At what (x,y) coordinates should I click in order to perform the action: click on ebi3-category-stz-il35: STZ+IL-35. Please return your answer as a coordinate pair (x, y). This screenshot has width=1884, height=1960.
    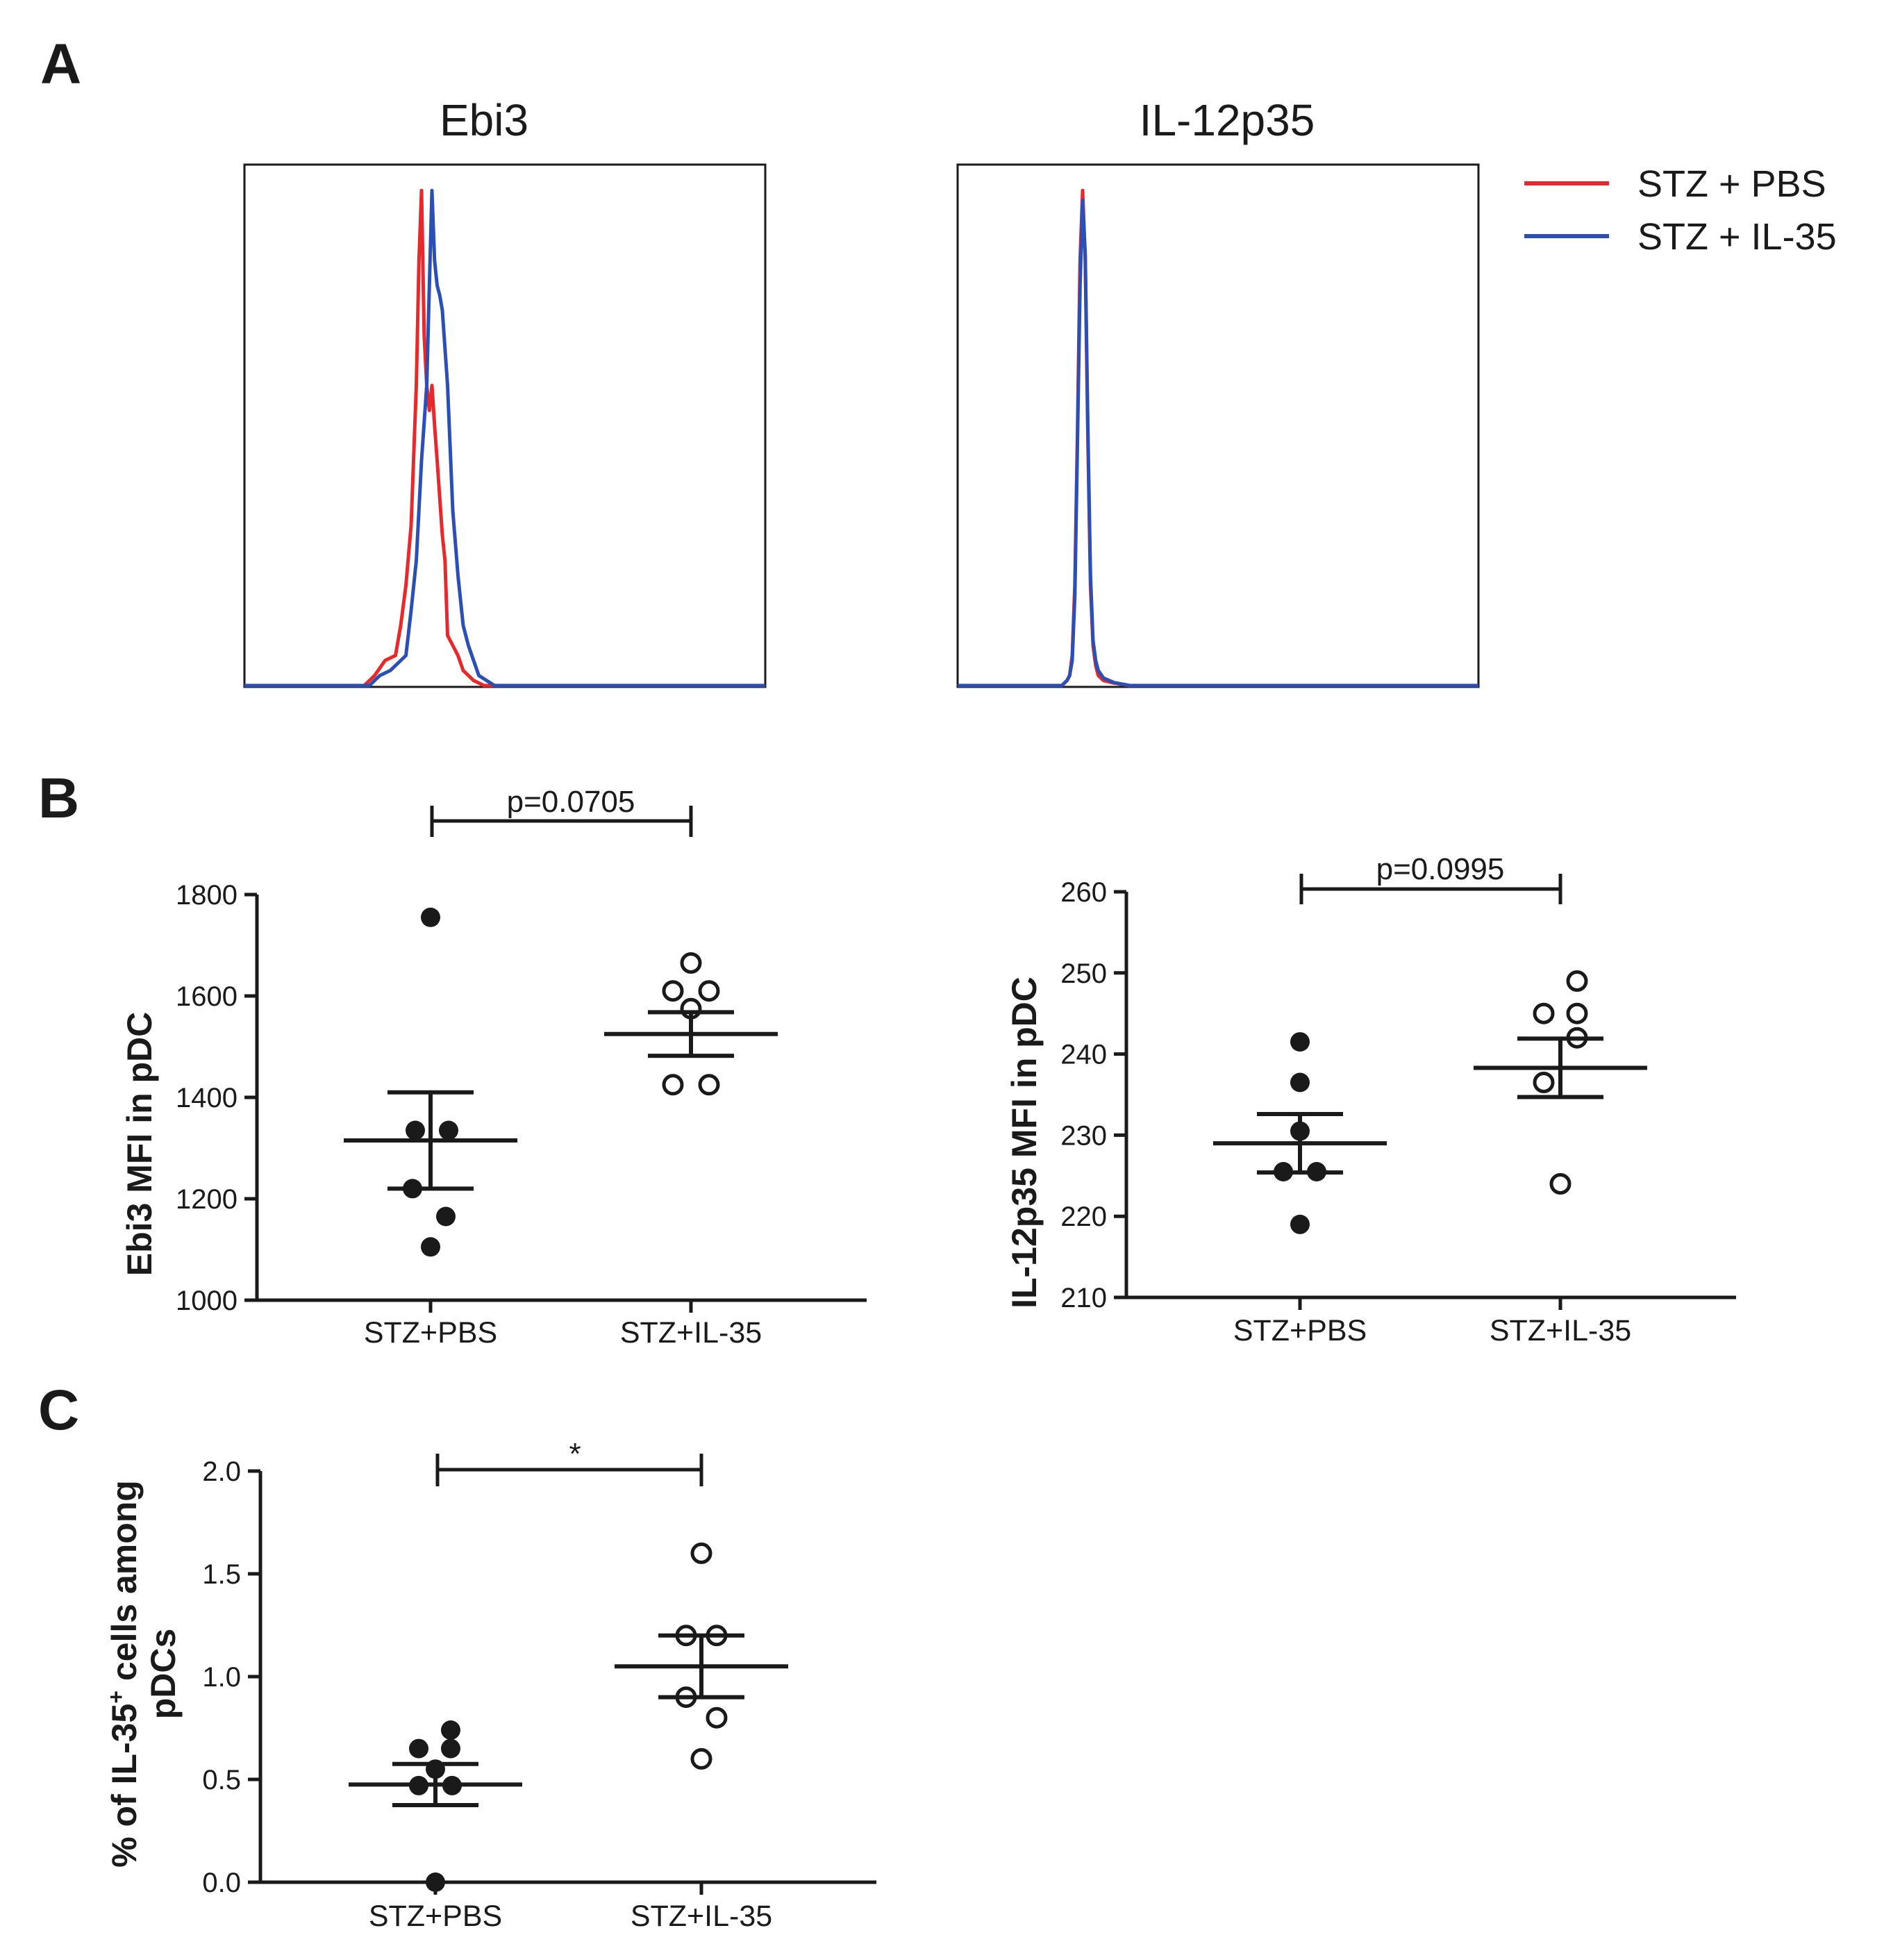
    Looking at the image, I should click on (691, 1333).